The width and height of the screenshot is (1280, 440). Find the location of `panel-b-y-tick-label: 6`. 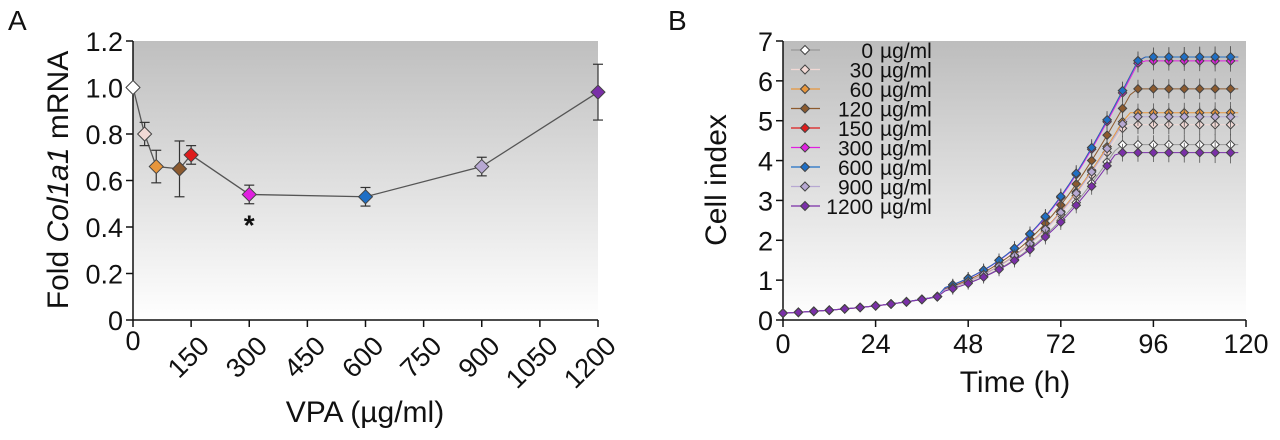

panel-b-y-tick-label: 6 is located at coordinates (765, 82).